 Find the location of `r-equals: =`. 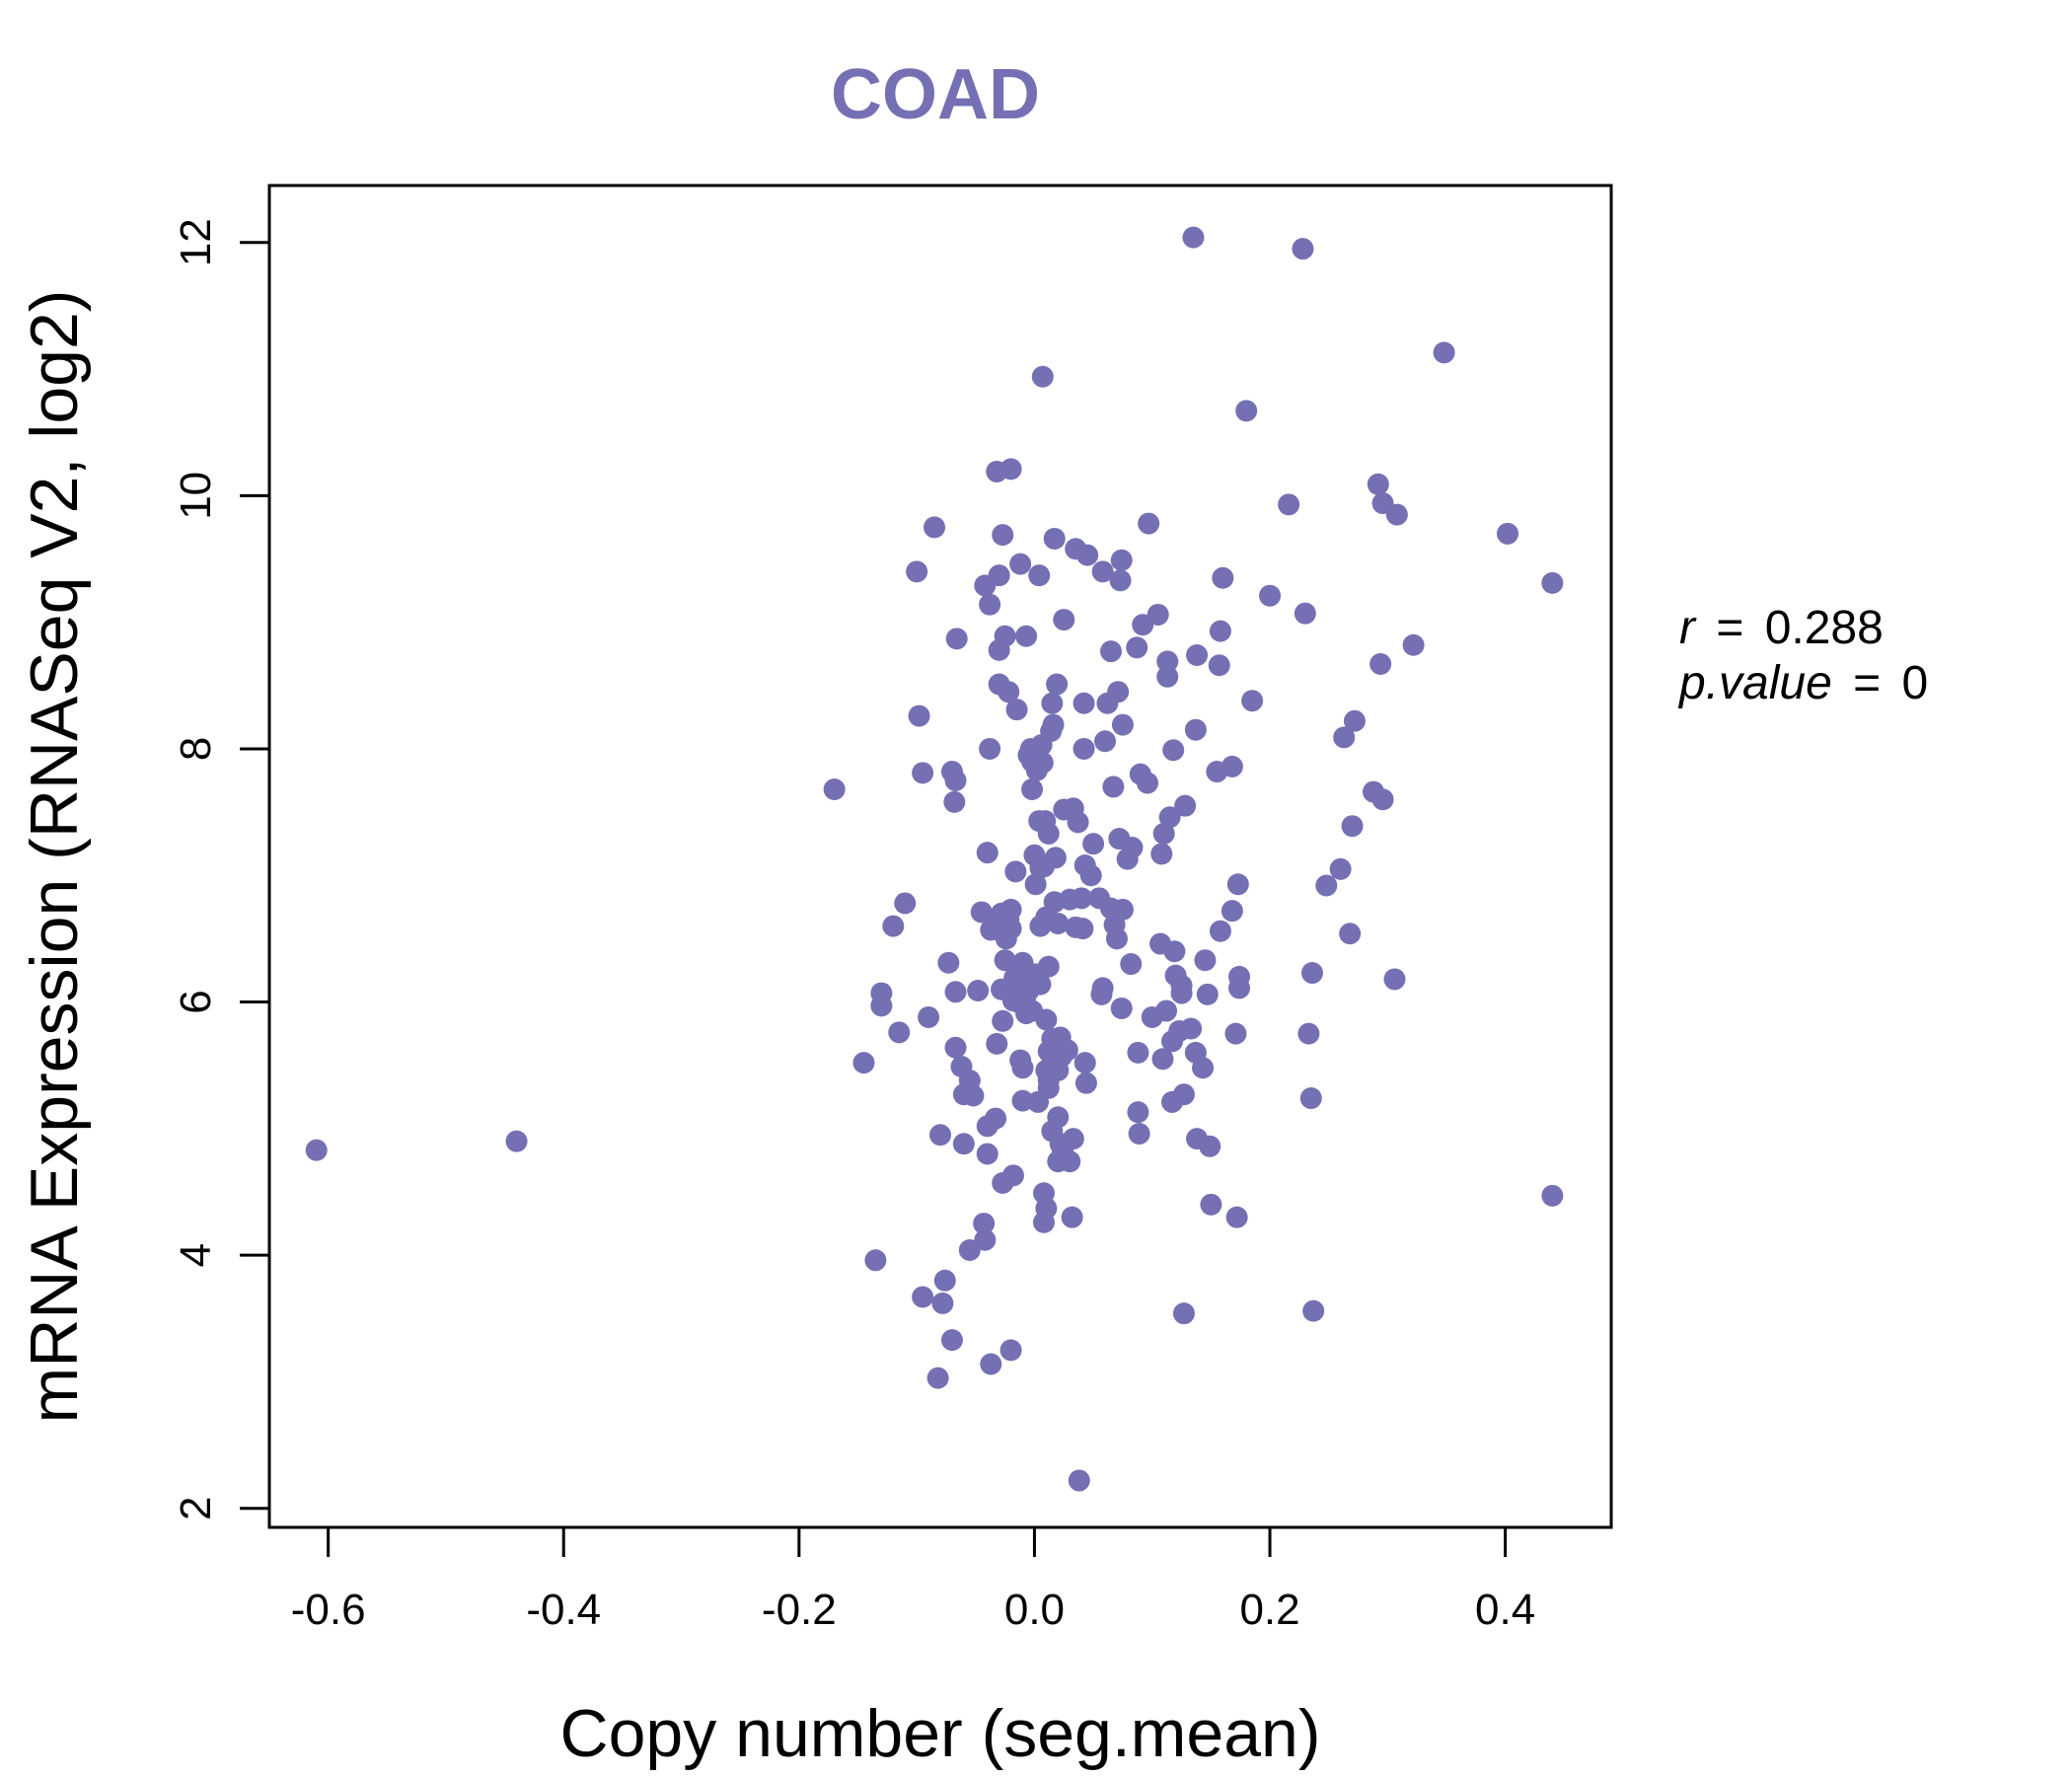

r-equals: = is located at coordinates (1729, 628).